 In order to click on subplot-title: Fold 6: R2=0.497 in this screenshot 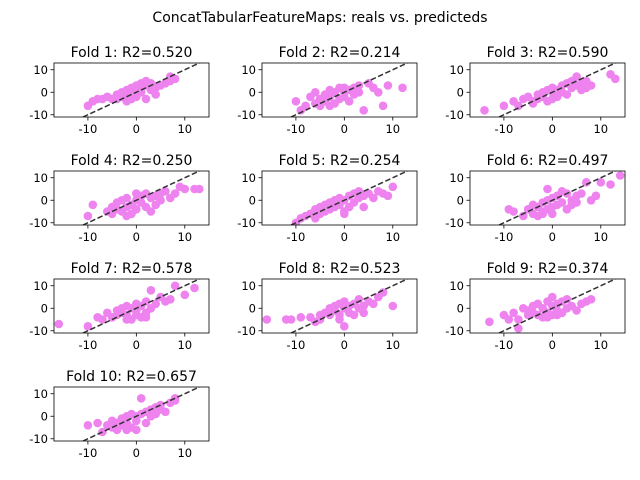, I will do `click(548, 161)`.